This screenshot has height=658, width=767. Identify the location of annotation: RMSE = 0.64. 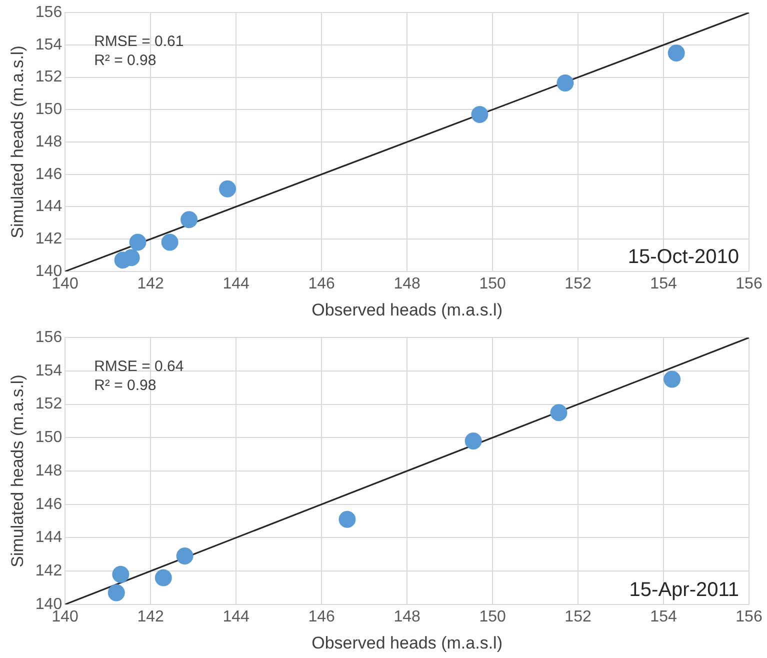
(139, 367).